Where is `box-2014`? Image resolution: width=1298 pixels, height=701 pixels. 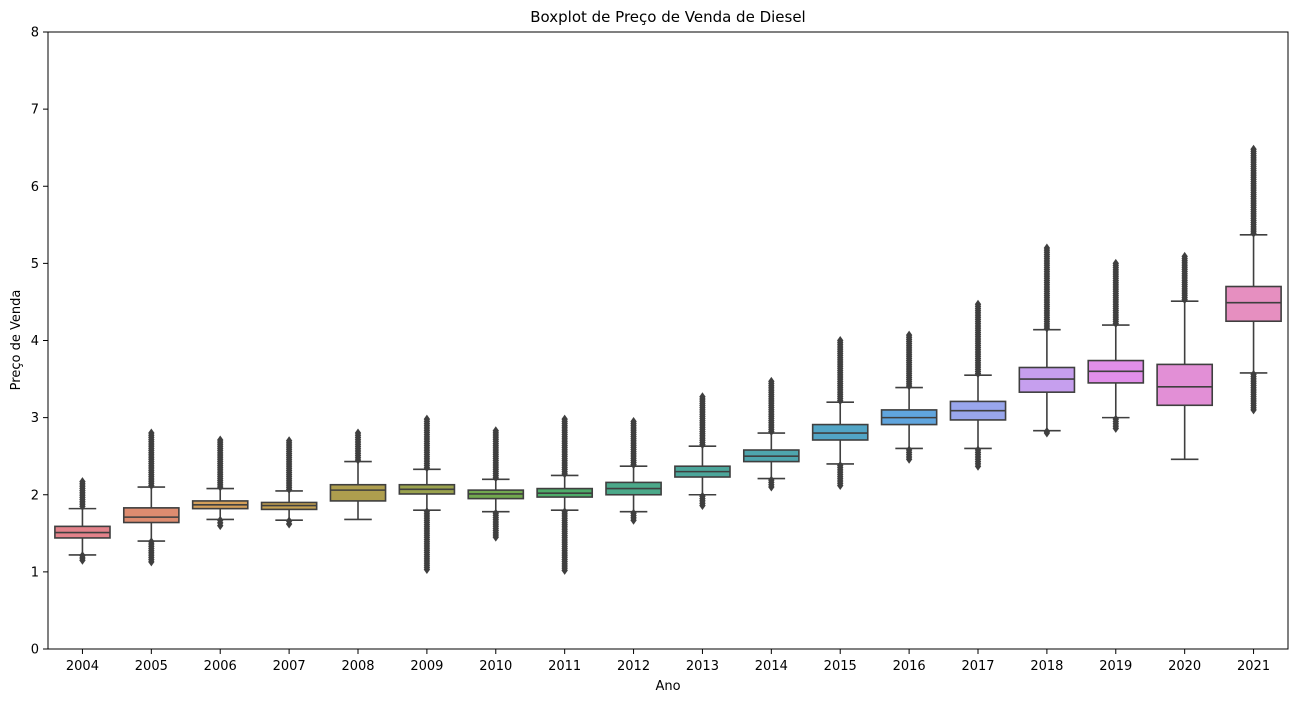 box-2014 is located at coordinates (771, 434).